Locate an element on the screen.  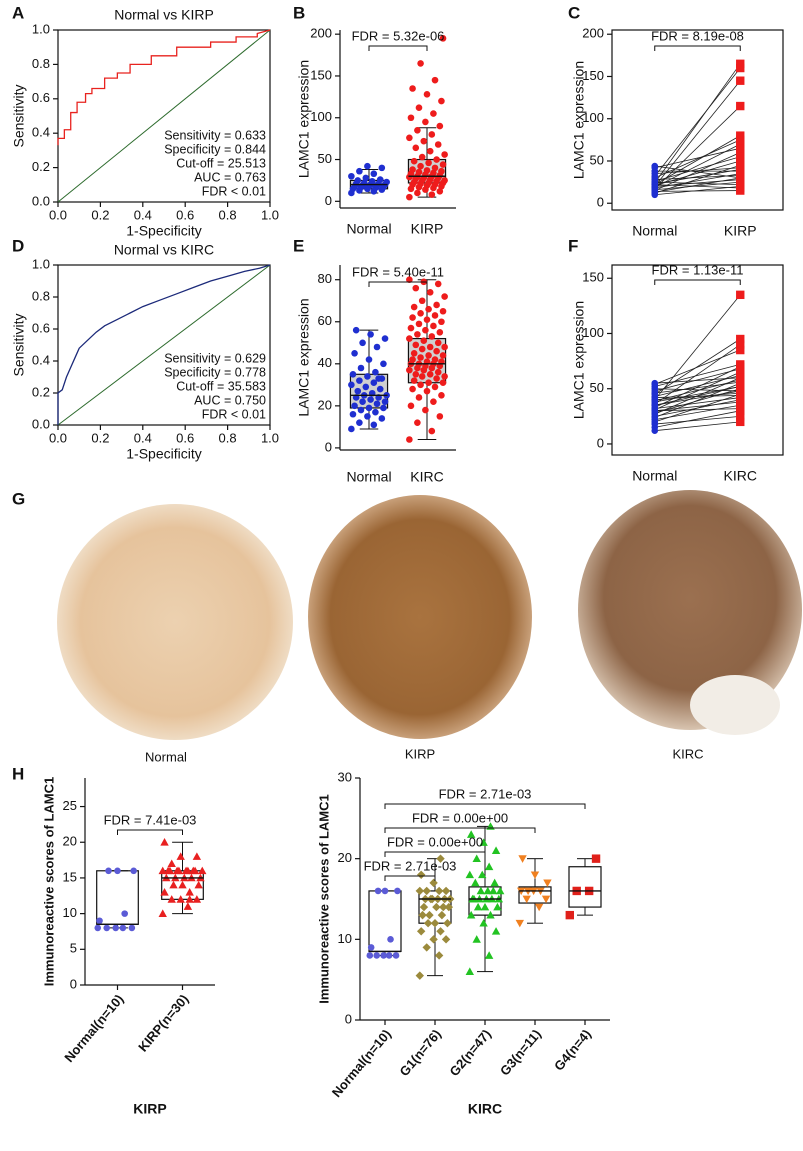
y-tick-label: 200 is located at coordinates (593, 33).